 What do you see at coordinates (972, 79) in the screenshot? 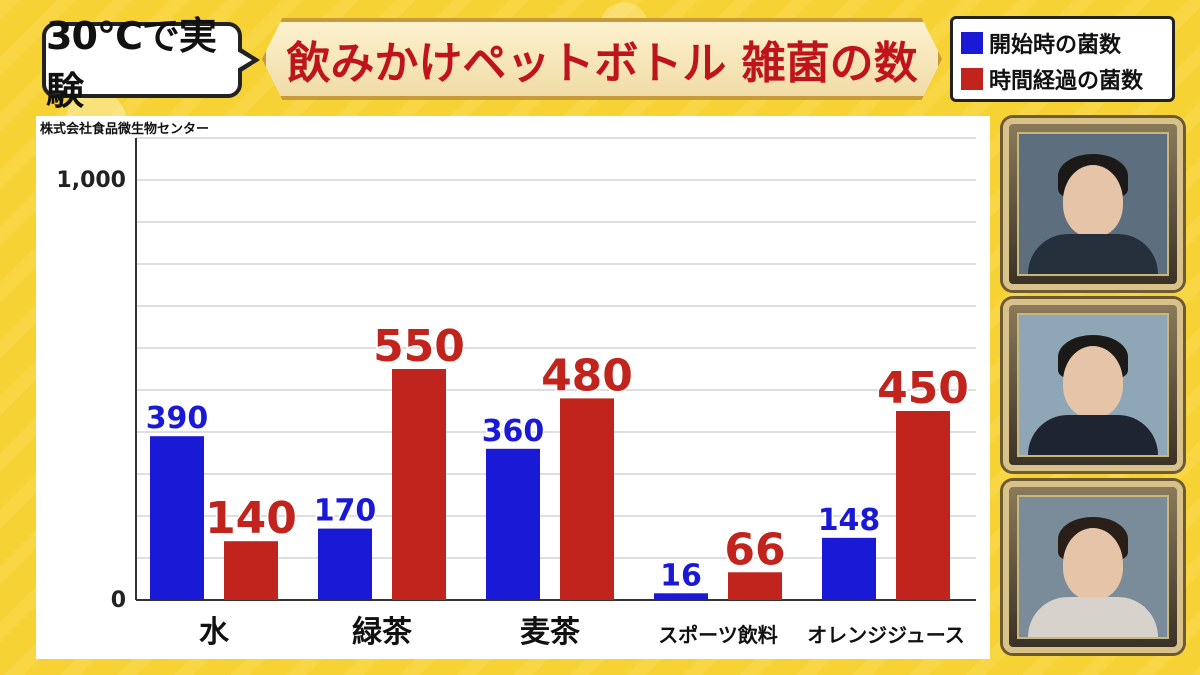
I see `legend-swatch-elapsed` at bounding box center [972, 79].